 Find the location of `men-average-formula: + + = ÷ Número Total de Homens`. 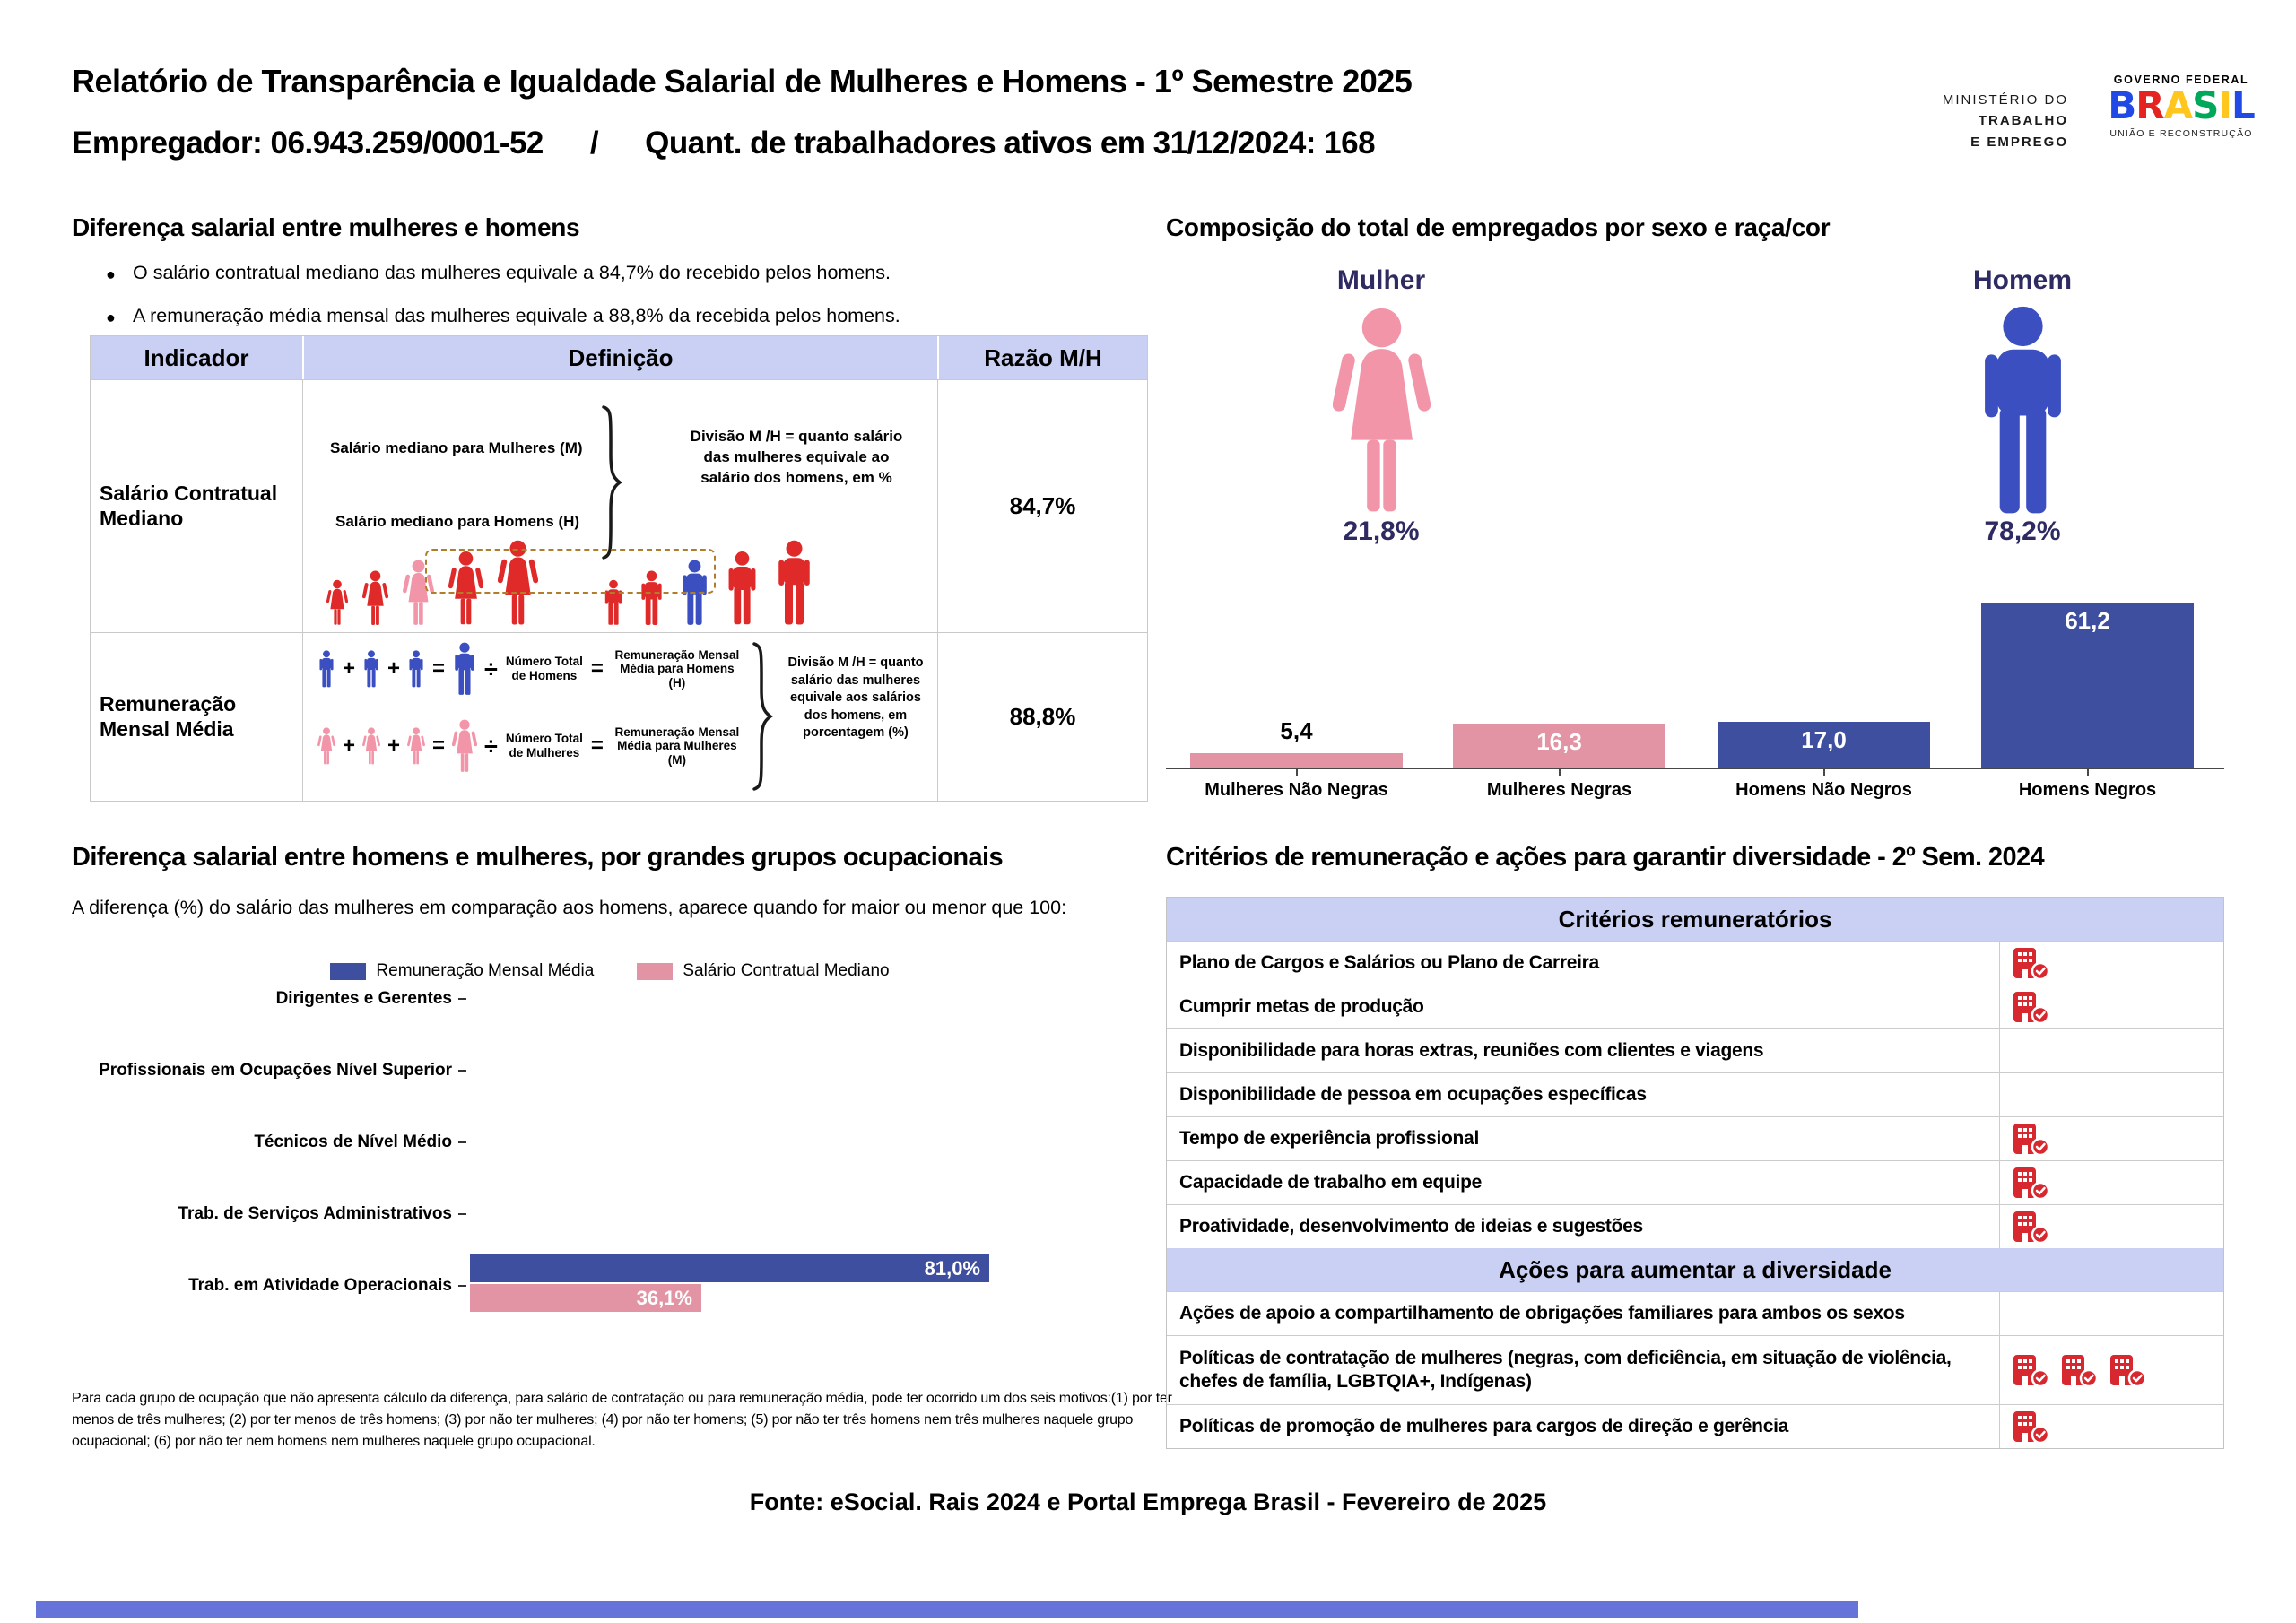

men-average-formula: + + = ÷ Número Total de Homens is located at coordinates (530, 669).